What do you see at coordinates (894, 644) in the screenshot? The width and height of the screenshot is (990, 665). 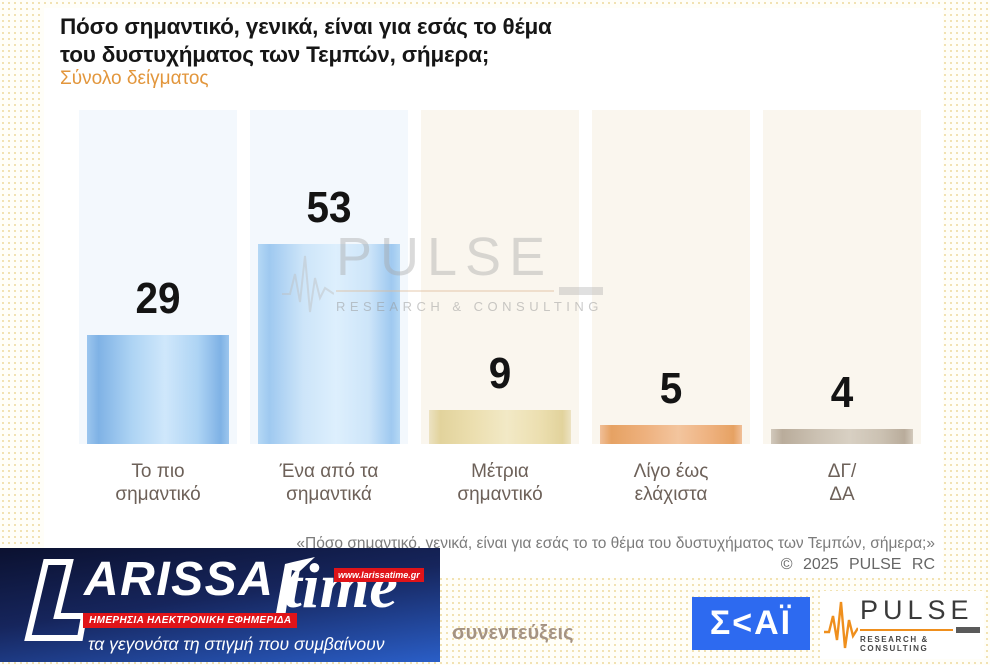 I see `pulse-logo-tagline: RESEARCH & CONSULTING` at bounding box center [894, 644].